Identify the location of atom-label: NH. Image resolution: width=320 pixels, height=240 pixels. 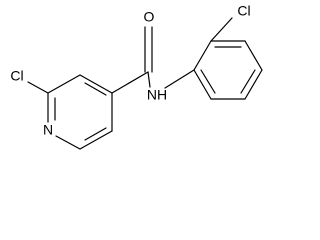
(157, 95).